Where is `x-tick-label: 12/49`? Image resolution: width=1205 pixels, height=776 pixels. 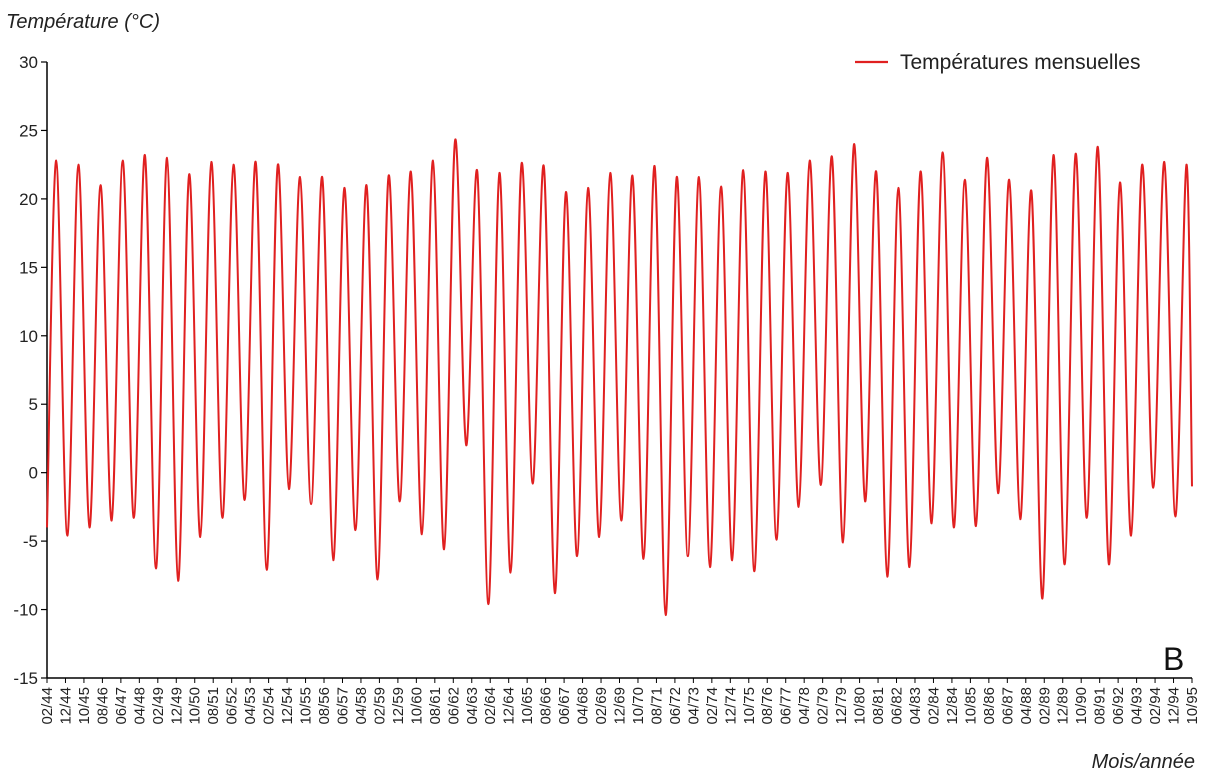
x-tick-label: 12/49 is located at coordinates (176, 706).